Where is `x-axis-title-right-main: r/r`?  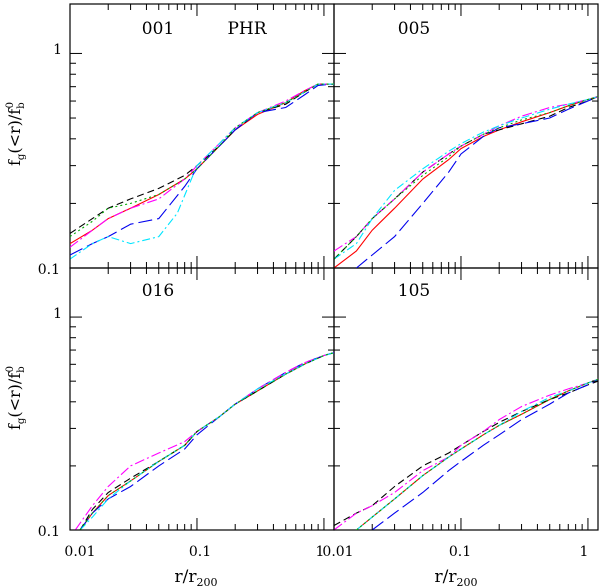 x-axis-title-right-main: r/r is located at coordinates (446, 577).